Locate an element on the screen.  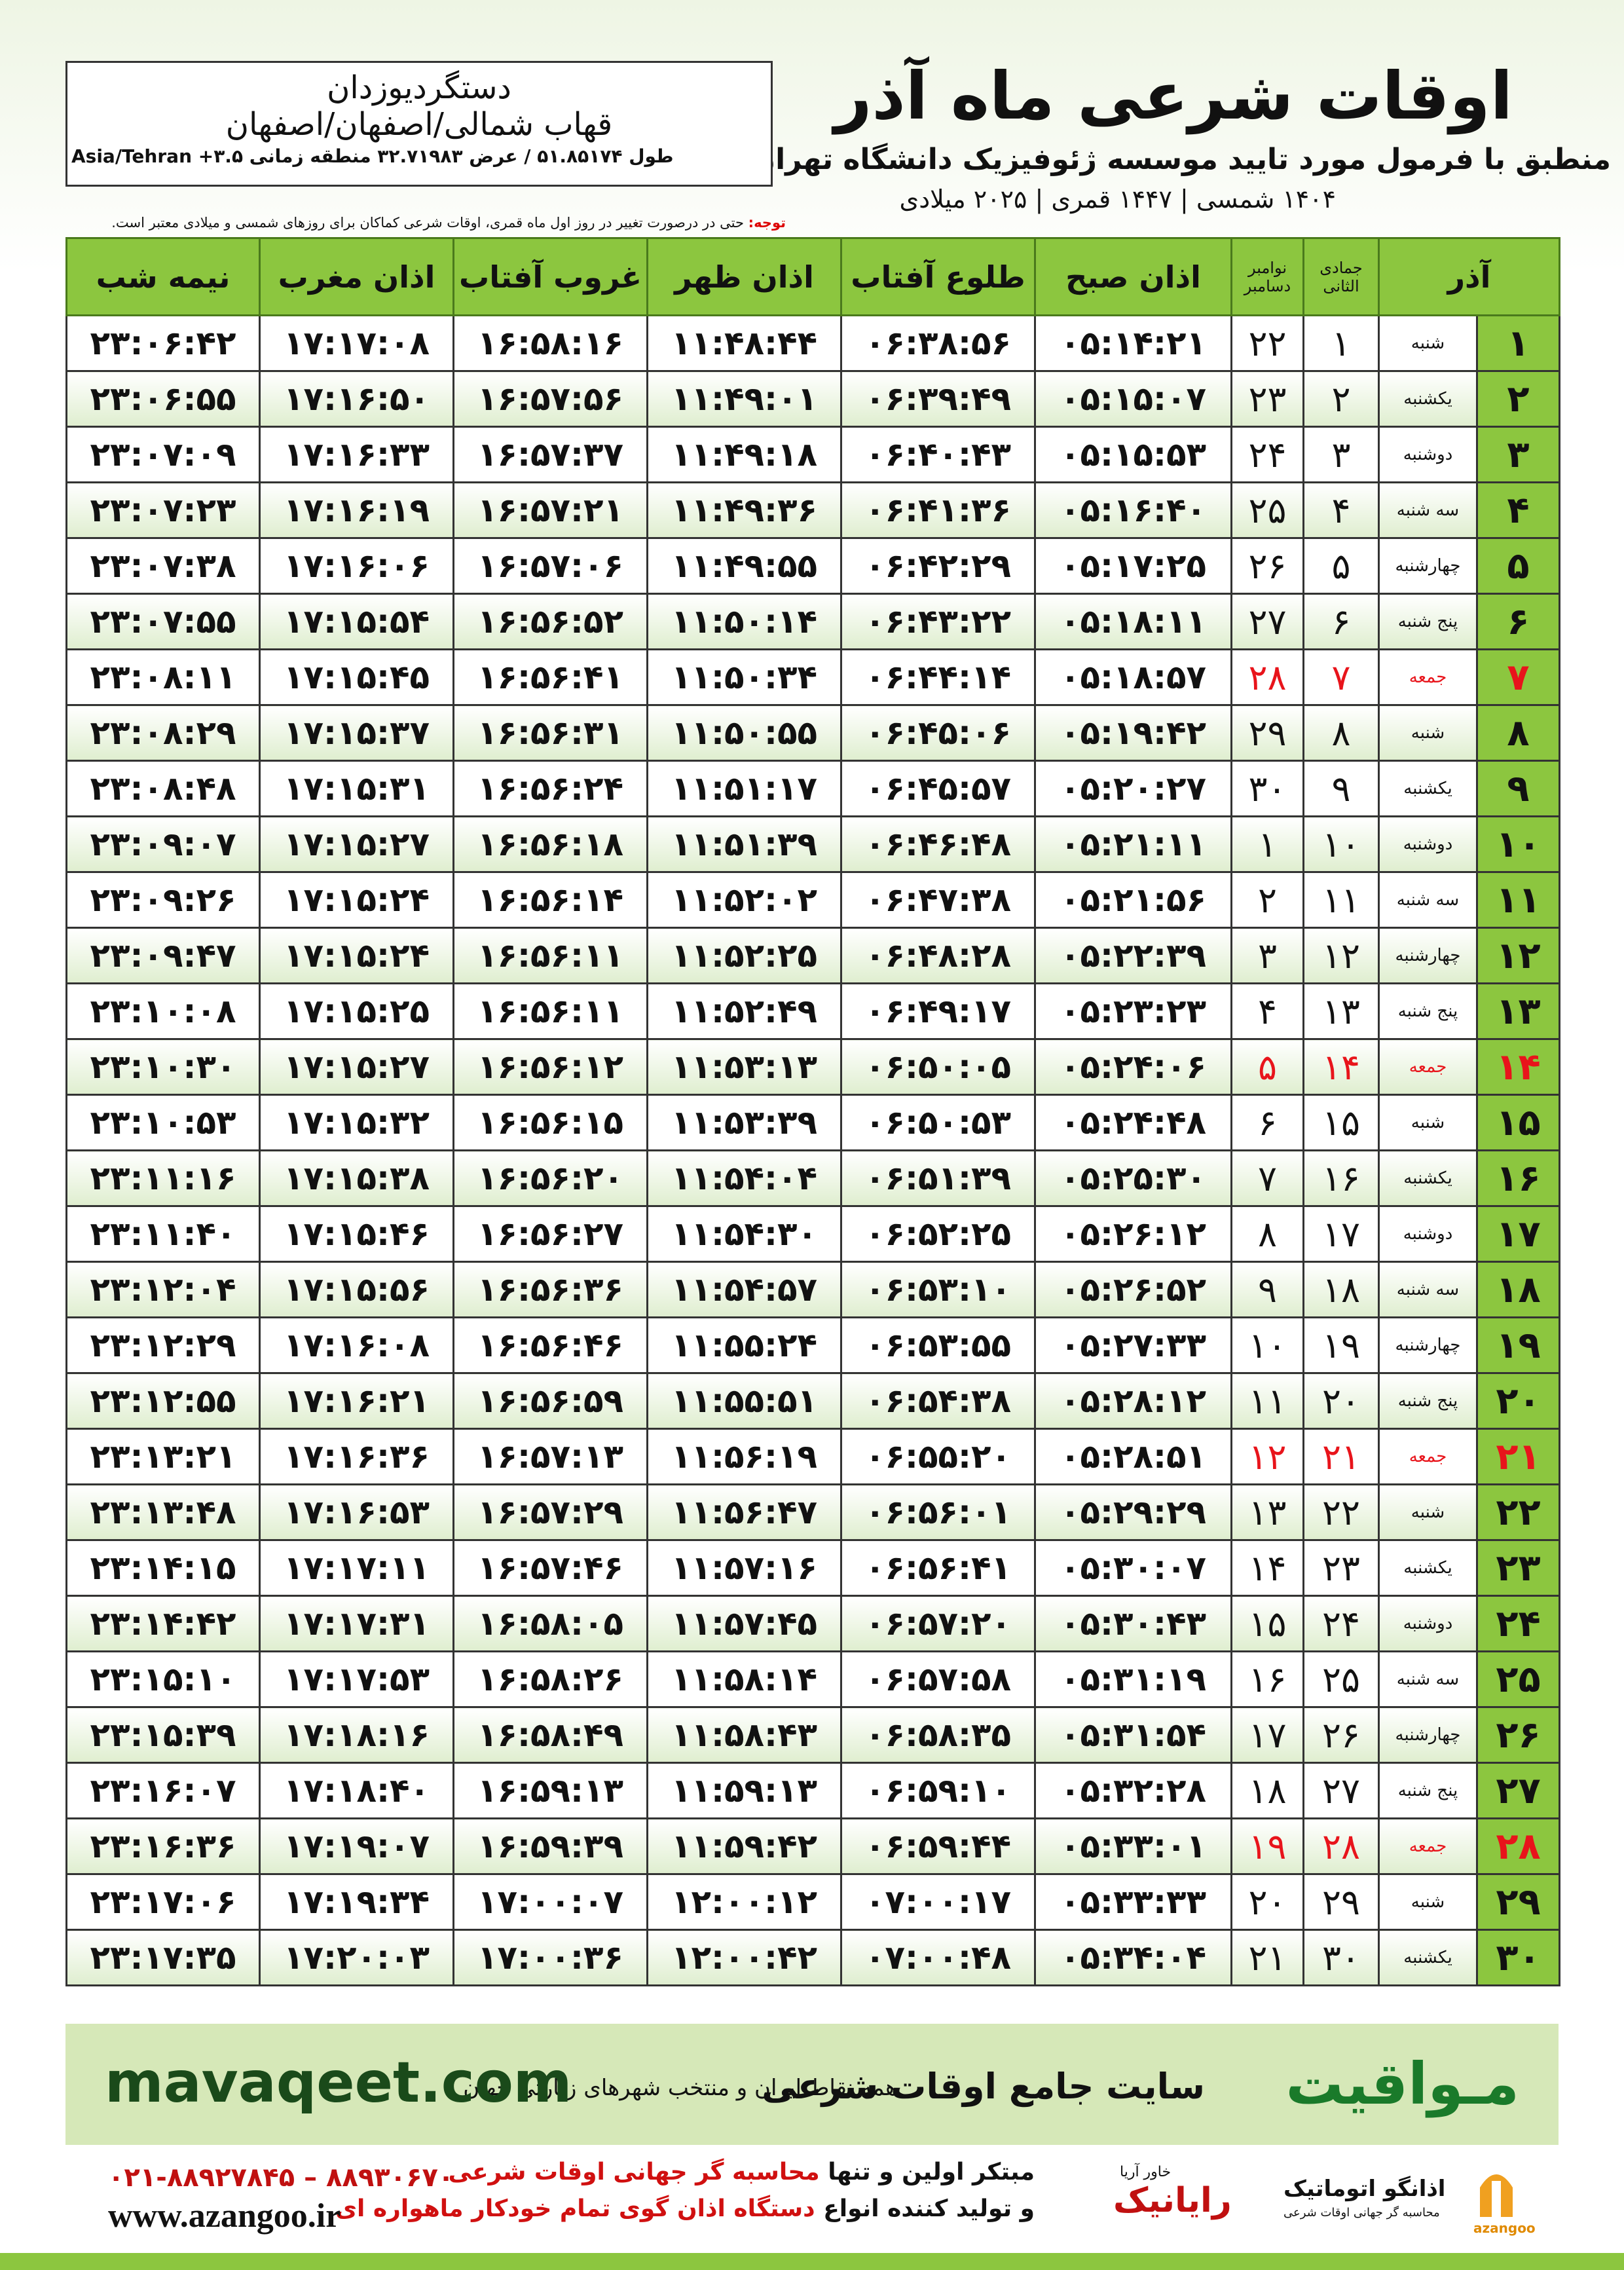
time: ۲۳:۰۸:۲۹ is located at coordinates (163, 733).